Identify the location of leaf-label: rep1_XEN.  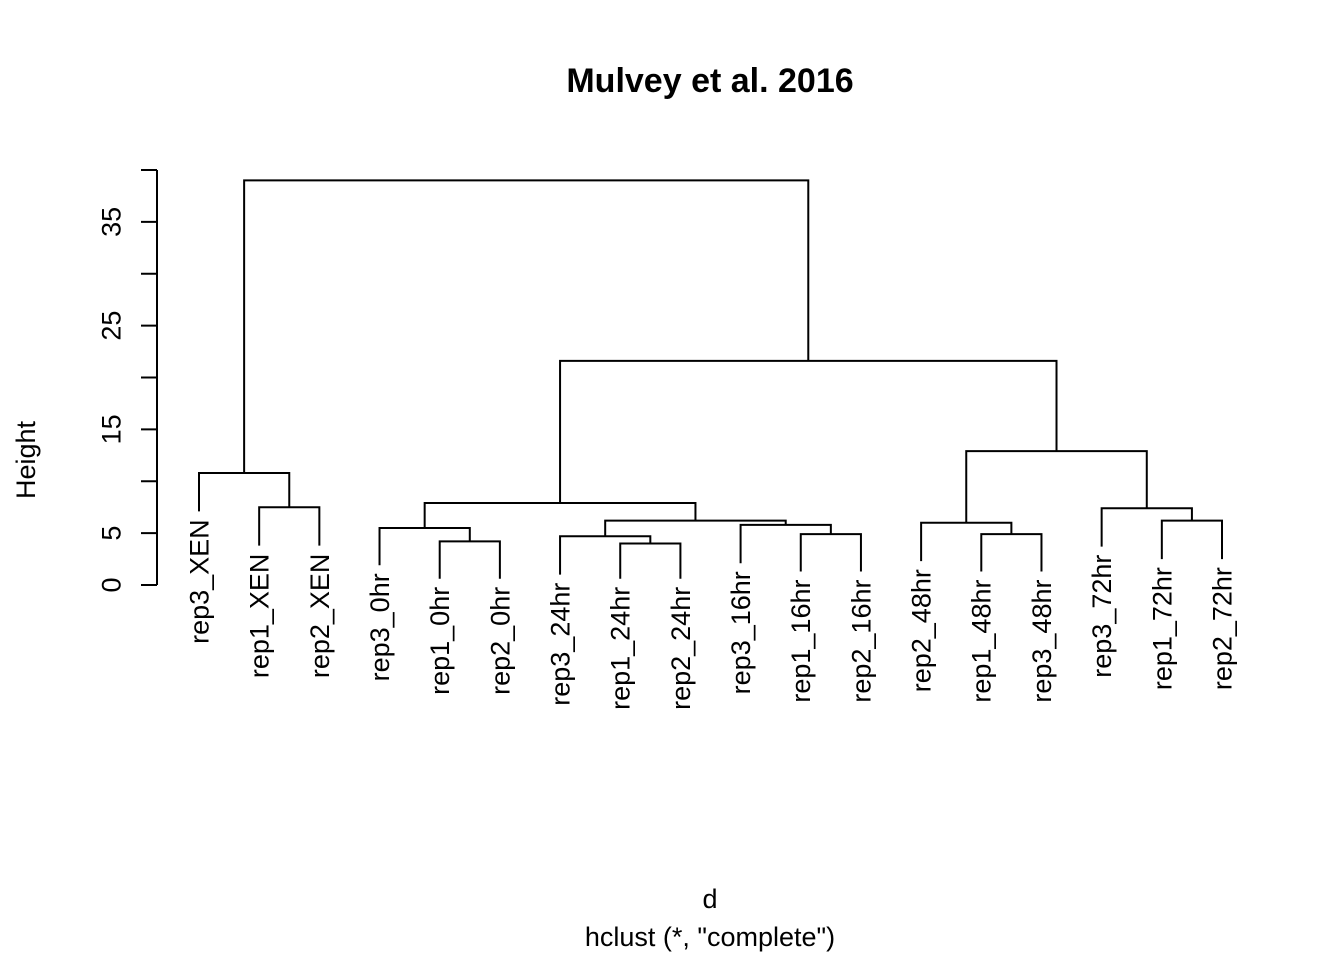
(260, 616).